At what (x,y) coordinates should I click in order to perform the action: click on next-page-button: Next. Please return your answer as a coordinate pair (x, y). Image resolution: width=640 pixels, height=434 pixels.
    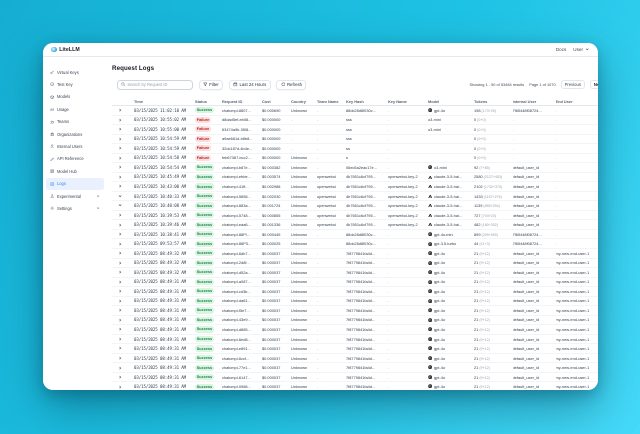
    Looking at the image, I should click on (593, 84).